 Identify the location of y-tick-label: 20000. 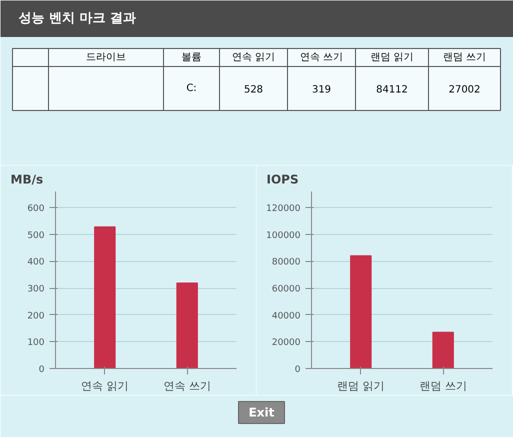
(286, 343).